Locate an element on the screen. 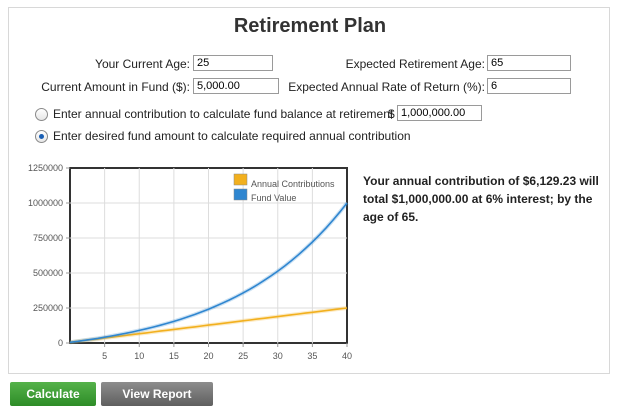  desired-amount-input is located at coordinates (439, 113).